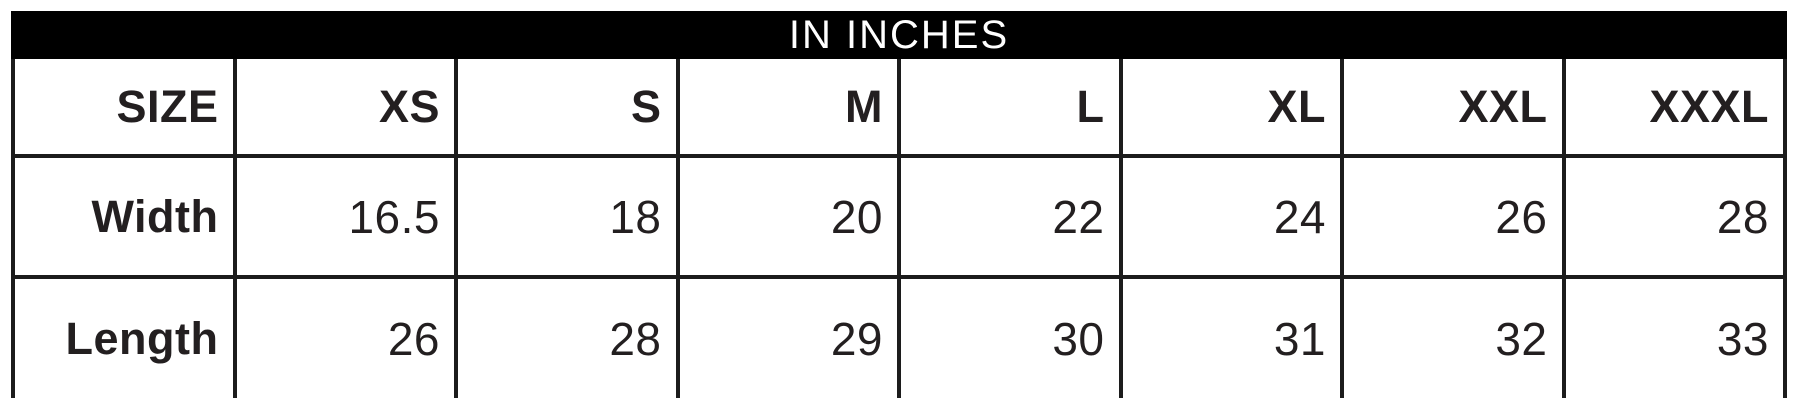  What do you see at coordinates (1231, 216) in the screenshot?
I see `width-value-xl: 24` at bounding box center [1231, 216].